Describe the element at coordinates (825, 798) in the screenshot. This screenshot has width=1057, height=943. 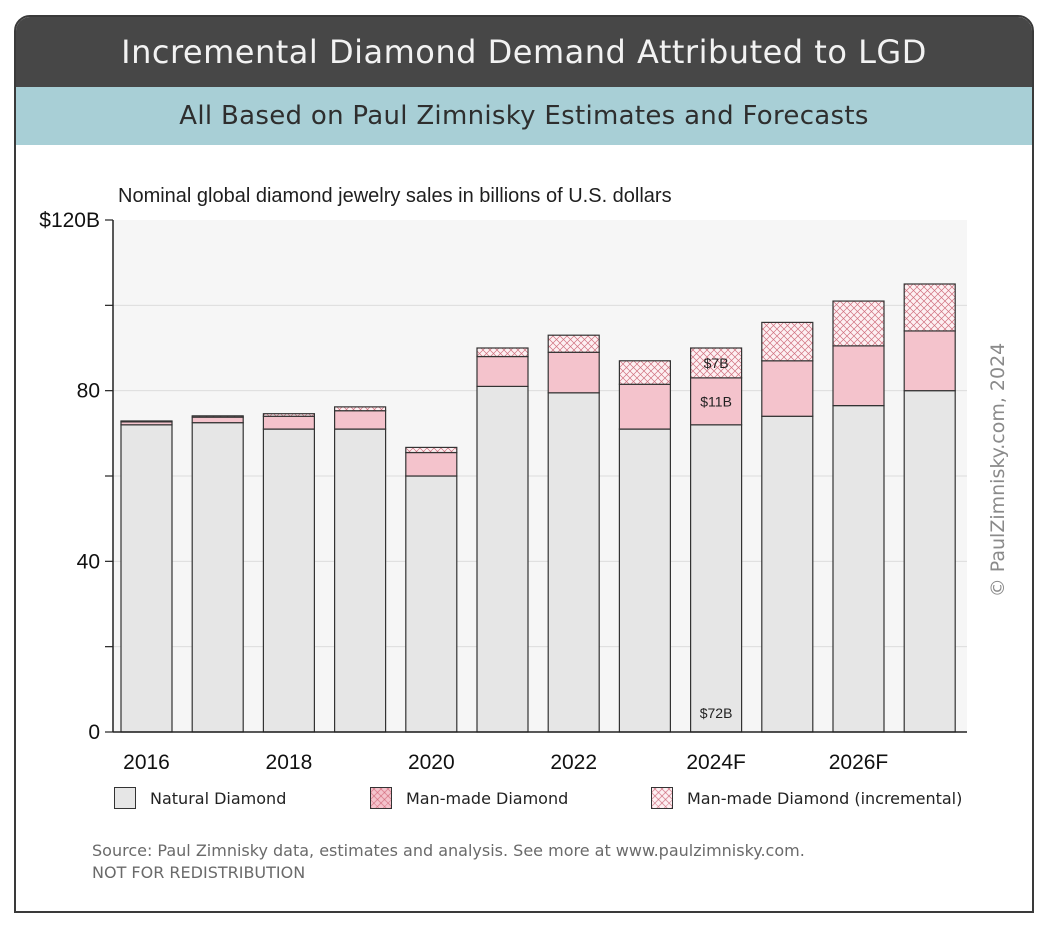
I see `legend-label-incremental: Man-made Diamond (incremental)` at that location.